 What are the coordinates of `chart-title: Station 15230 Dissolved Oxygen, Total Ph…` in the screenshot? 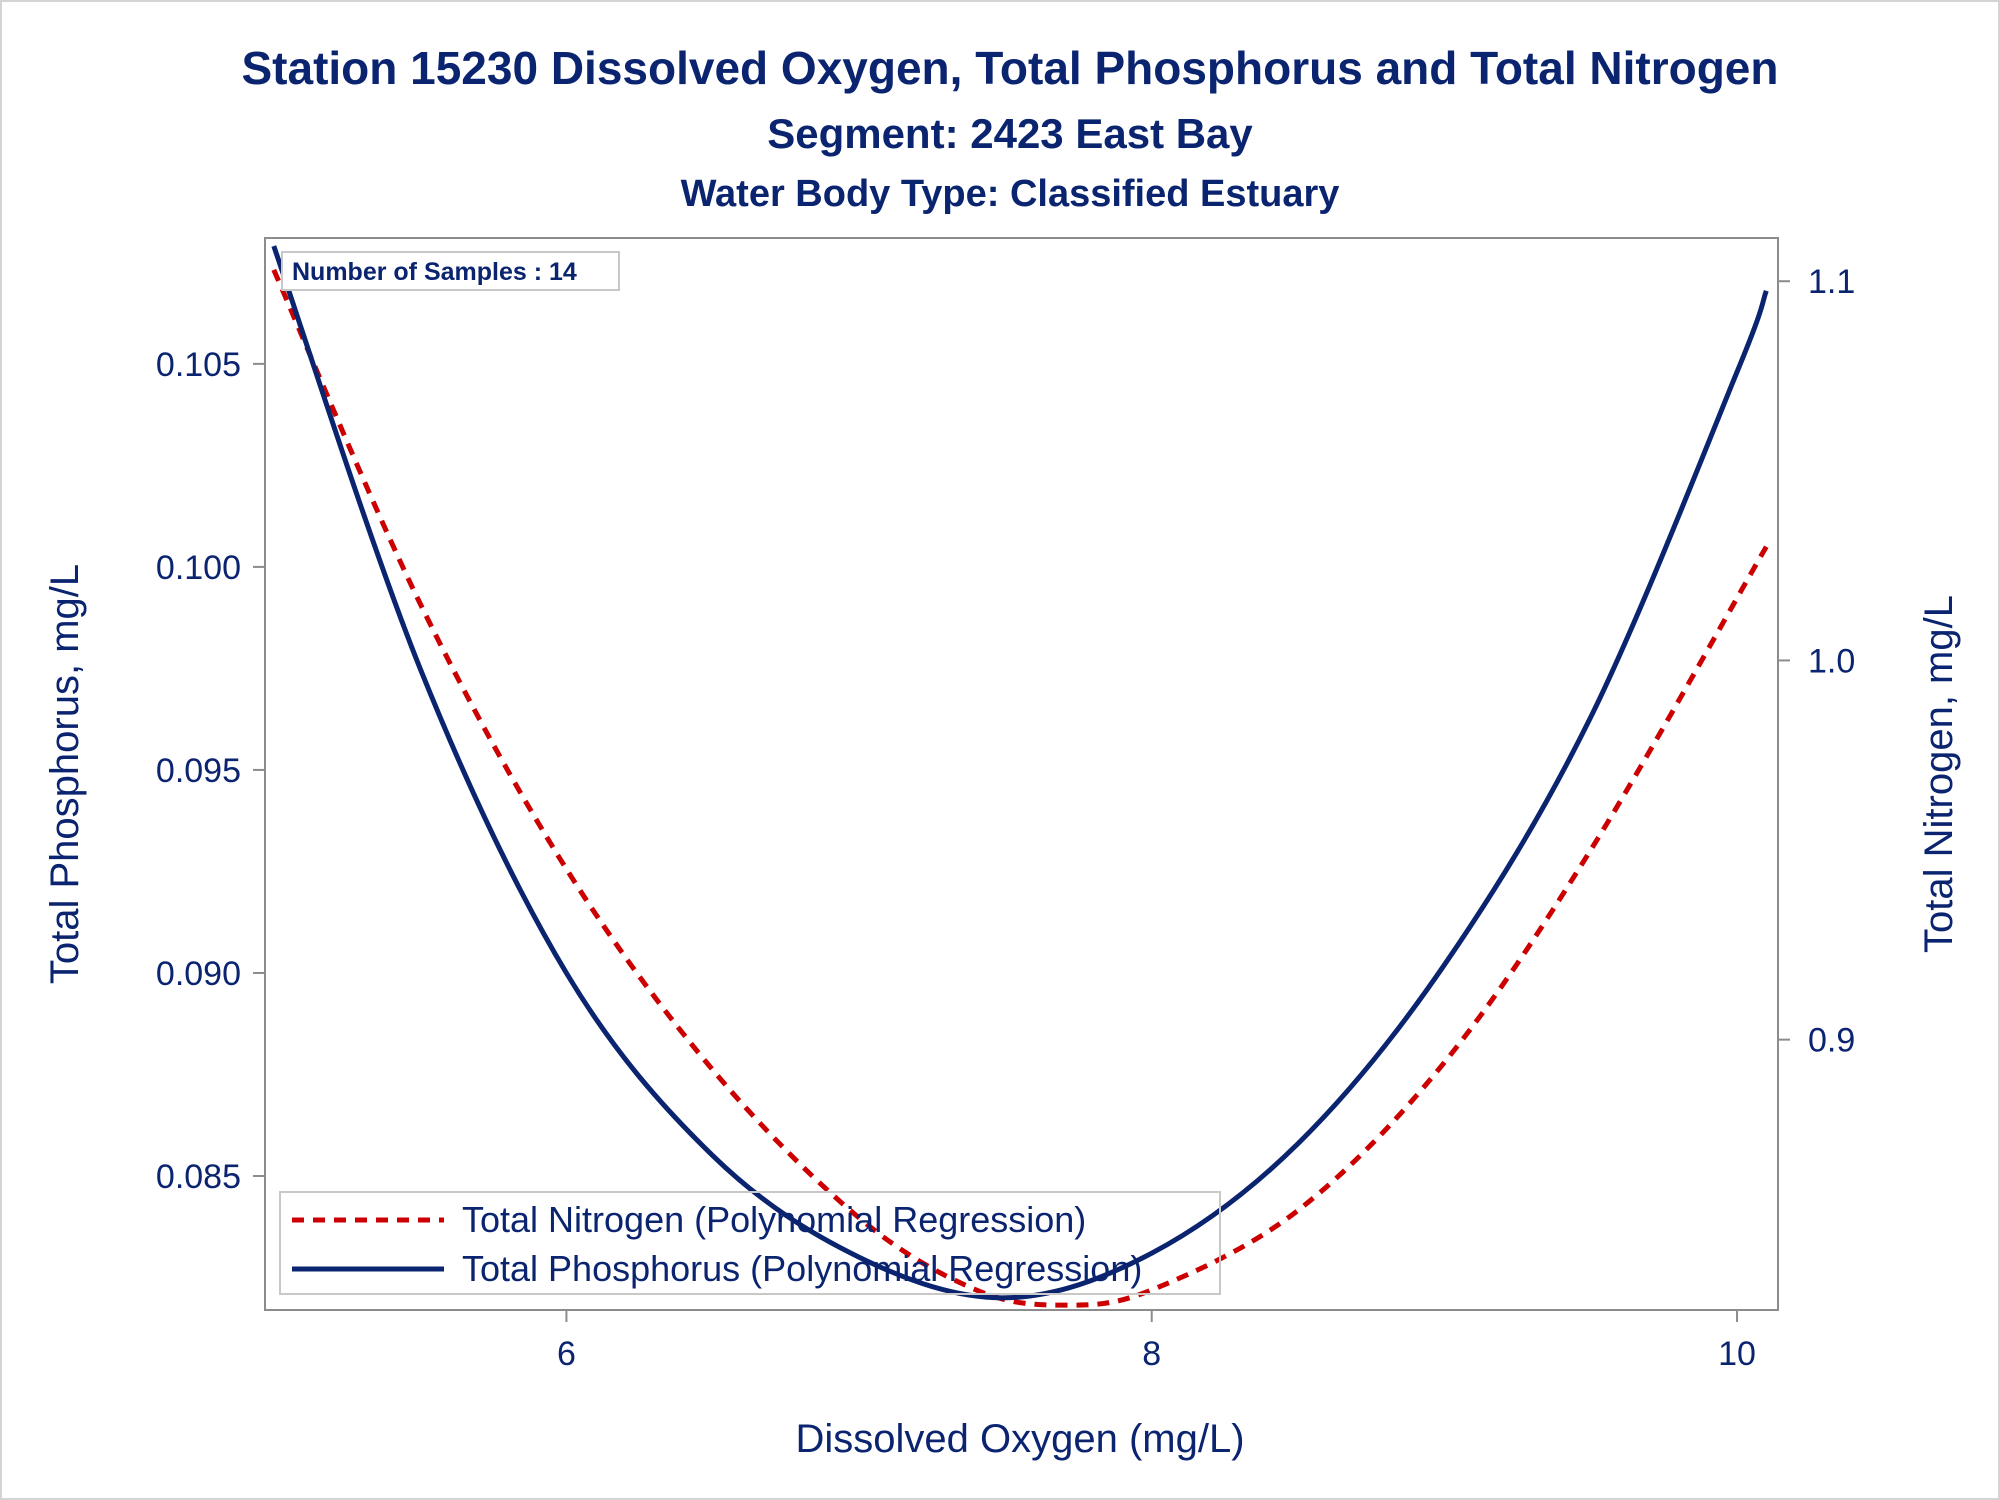 It's located at (1009, 68).